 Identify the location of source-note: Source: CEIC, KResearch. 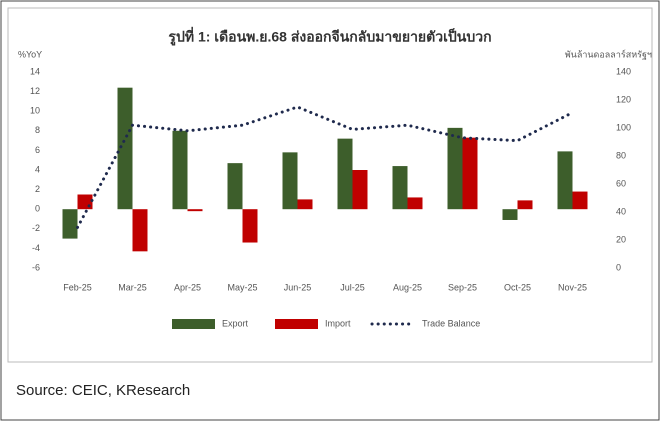
(103, 390).